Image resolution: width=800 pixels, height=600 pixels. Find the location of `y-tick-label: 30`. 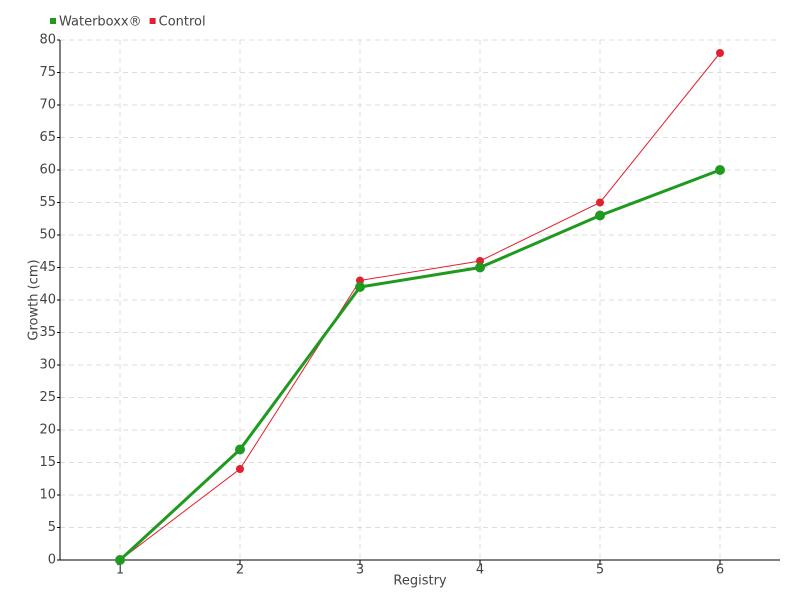

y-tick-label: 30 is located at coordinates (47, 365).